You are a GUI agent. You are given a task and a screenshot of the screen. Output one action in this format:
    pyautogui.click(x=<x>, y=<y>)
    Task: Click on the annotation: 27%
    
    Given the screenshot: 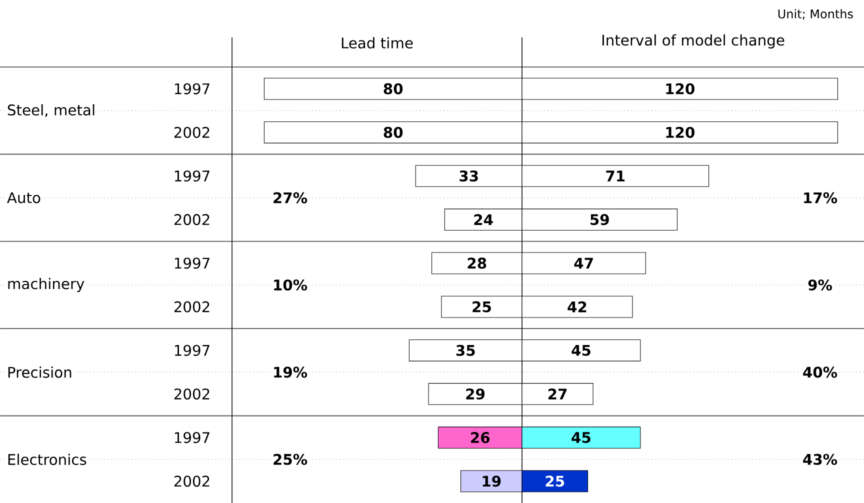 What is the action you would take?
    pyautogui.click(x=291, y=198)
    